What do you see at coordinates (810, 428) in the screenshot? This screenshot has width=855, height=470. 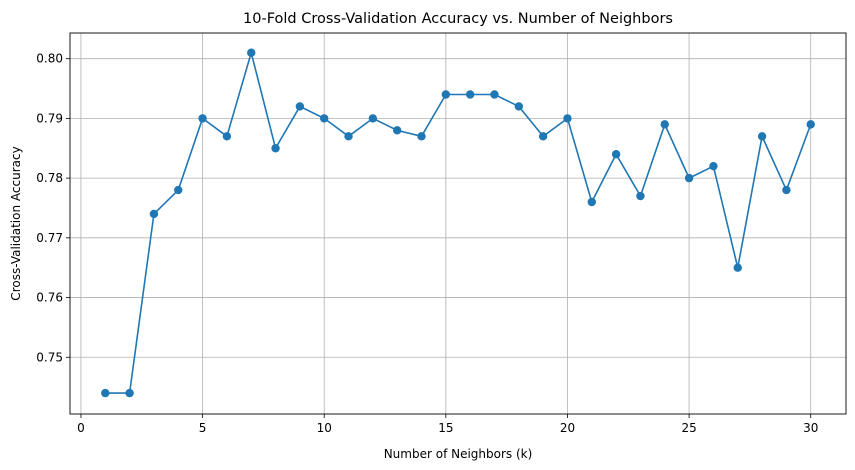 I see `x-tick-label: 30` at bounding box center [810, 428].